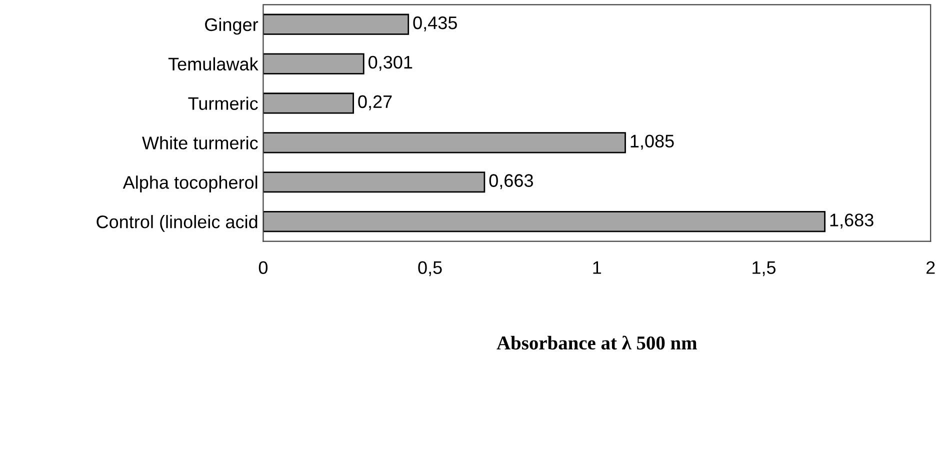 The width and height of the screenshot is (940, 464). What do you see at coordinates (652, 142) in the screenshot?
I see `data-label: 1,085` at bounding box center [652, 142].